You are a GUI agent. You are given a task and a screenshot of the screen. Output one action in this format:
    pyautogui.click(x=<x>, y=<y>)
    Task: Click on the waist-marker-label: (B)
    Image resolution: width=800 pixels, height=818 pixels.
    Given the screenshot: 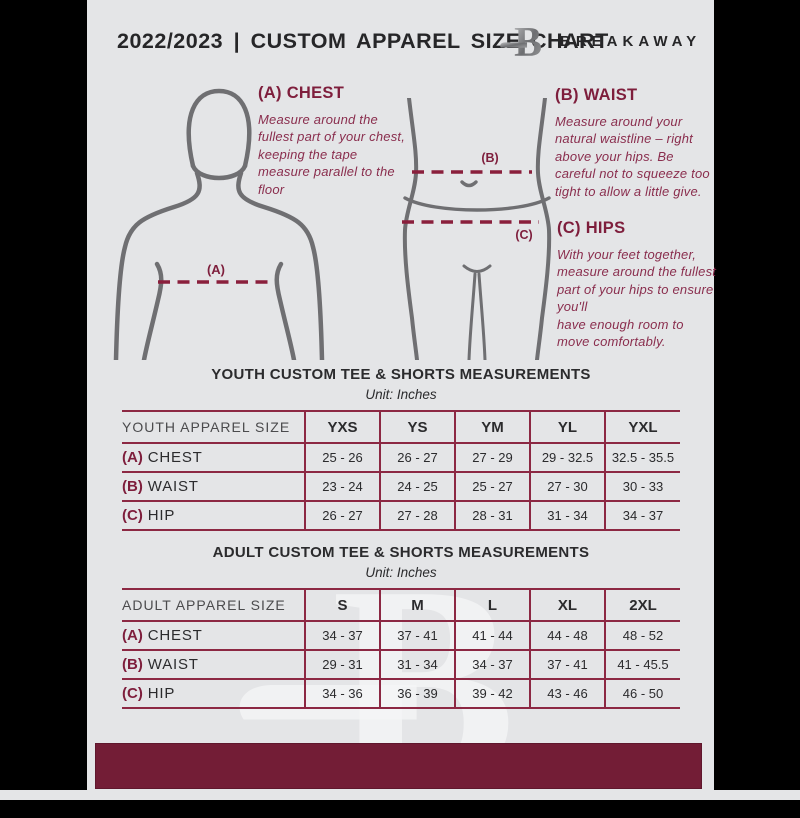 What is the action you would take?
    pyautogui.click(x=489, y=158)
    